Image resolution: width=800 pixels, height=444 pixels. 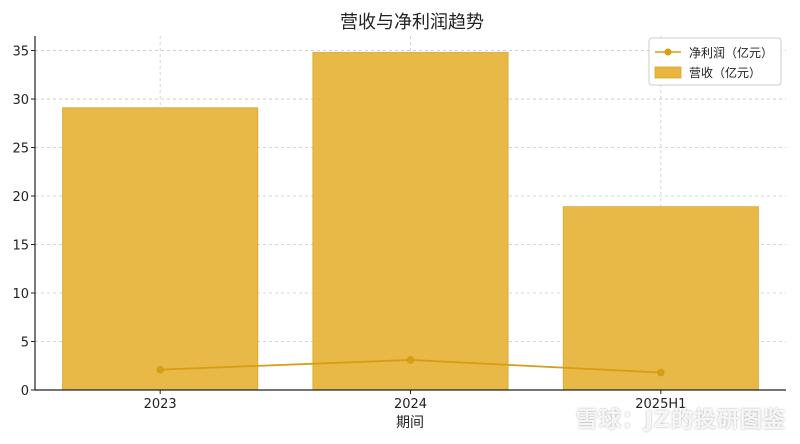 What do you see at coordinates (680, 420) in the screenshot?
I see `watermark-text: 雪球：JZ的投研图鉴` at bounding box center [680, 420].